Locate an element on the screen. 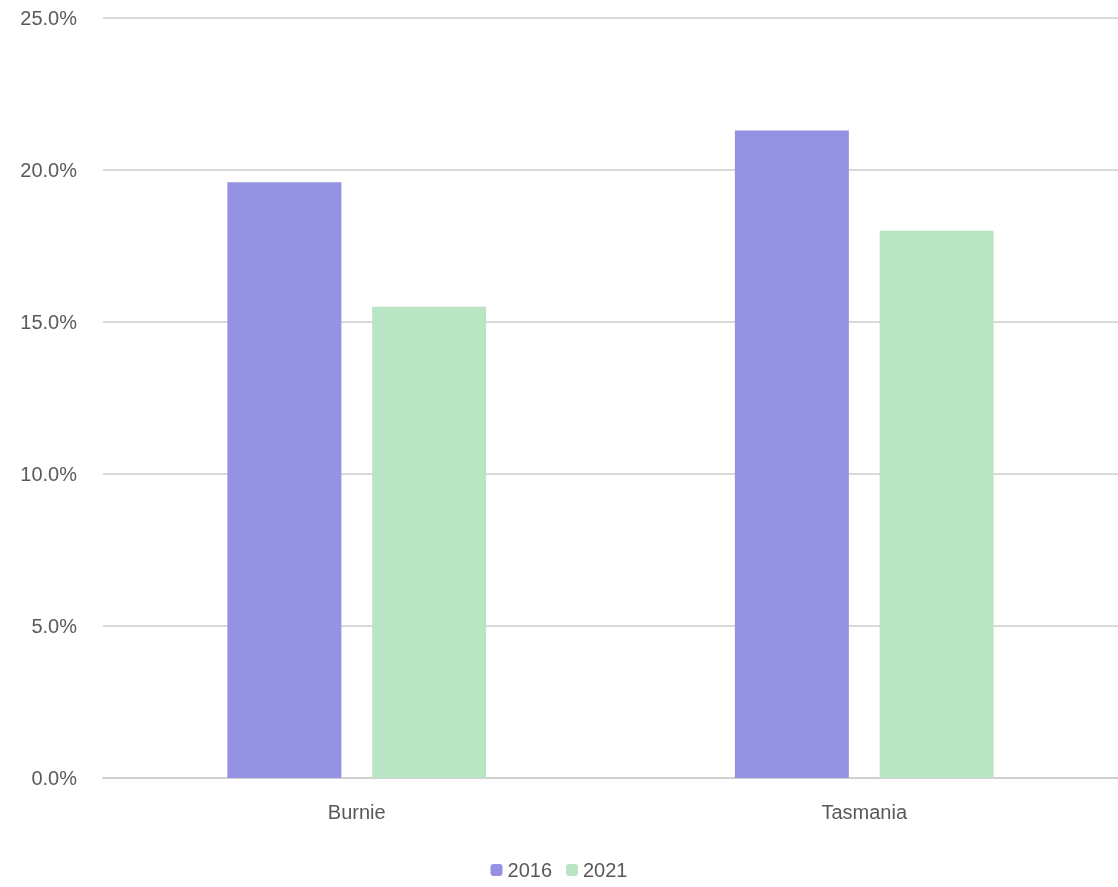 Image resolution: width=1118 pixels, height=887 pixels. y-tick-label: 25.0% is located at coordinates (49, 18).